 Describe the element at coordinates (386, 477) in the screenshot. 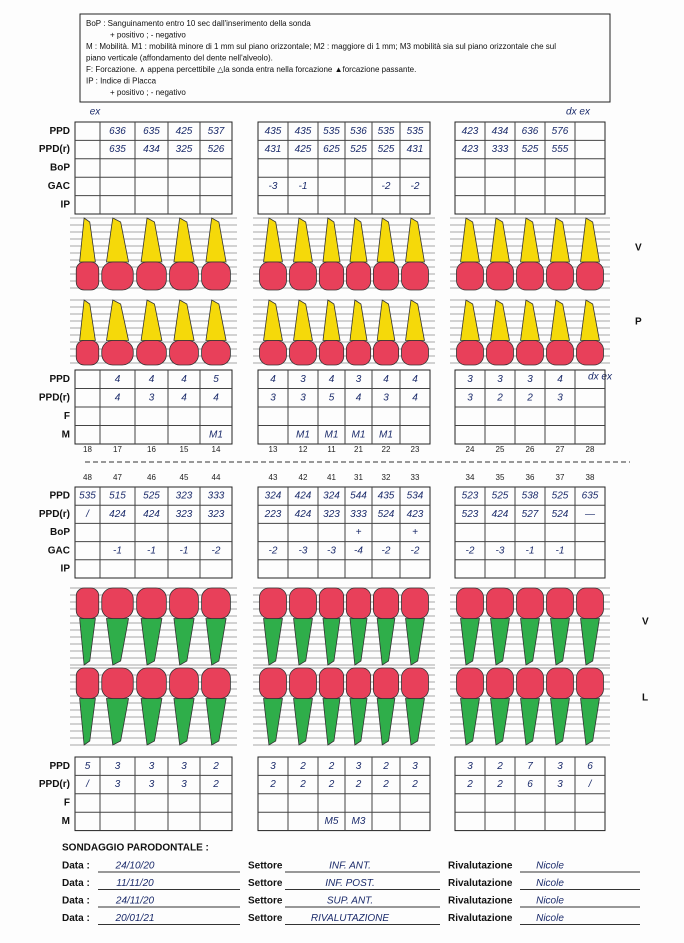

I see `tooth-number: 32` at that location.